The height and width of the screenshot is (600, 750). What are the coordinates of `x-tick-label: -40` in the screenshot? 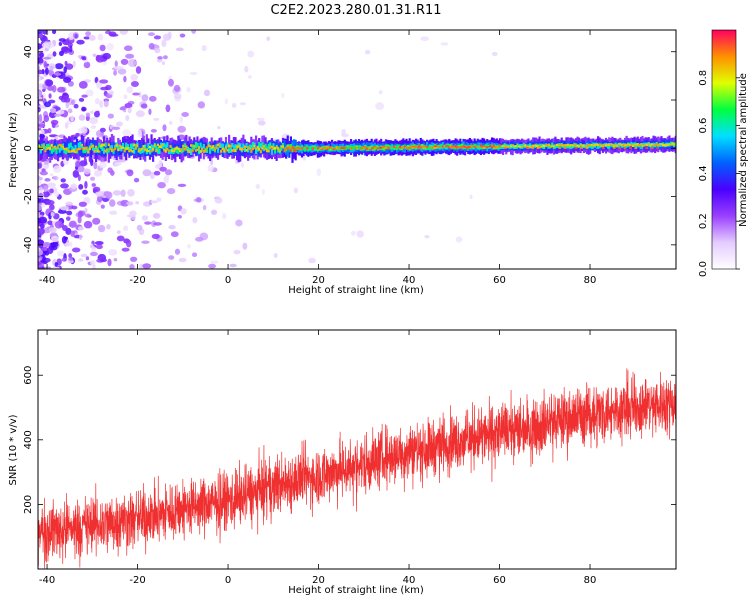 It's located at (47, 580).